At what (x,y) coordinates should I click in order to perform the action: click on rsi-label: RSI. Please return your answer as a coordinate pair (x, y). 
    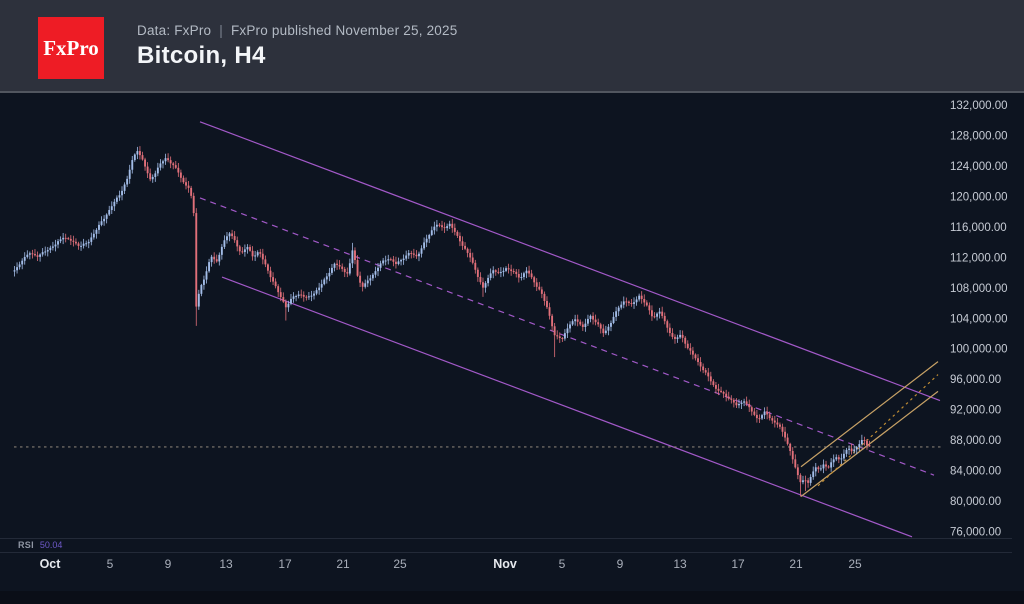
    Looking at the image, I should click on (26, 545).